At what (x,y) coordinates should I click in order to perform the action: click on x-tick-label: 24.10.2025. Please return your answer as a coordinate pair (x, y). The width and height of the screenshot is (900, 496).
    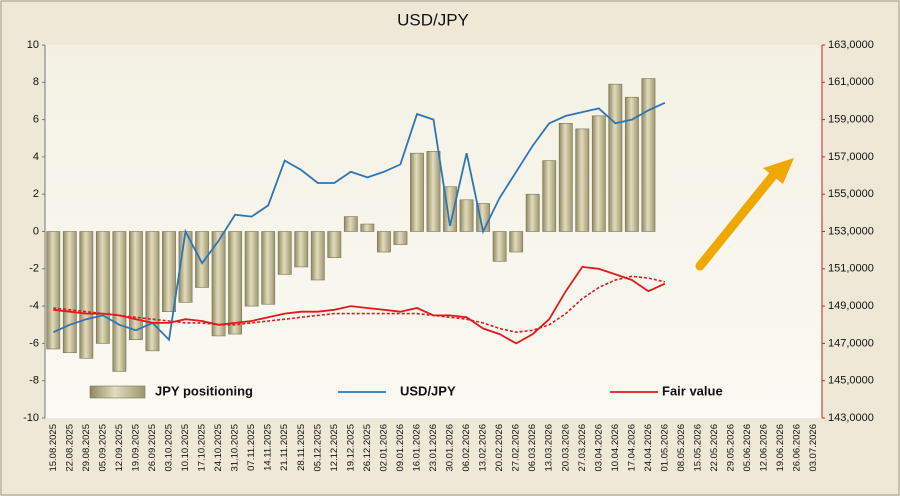
    Looking at the image, I should click on (218, 448).